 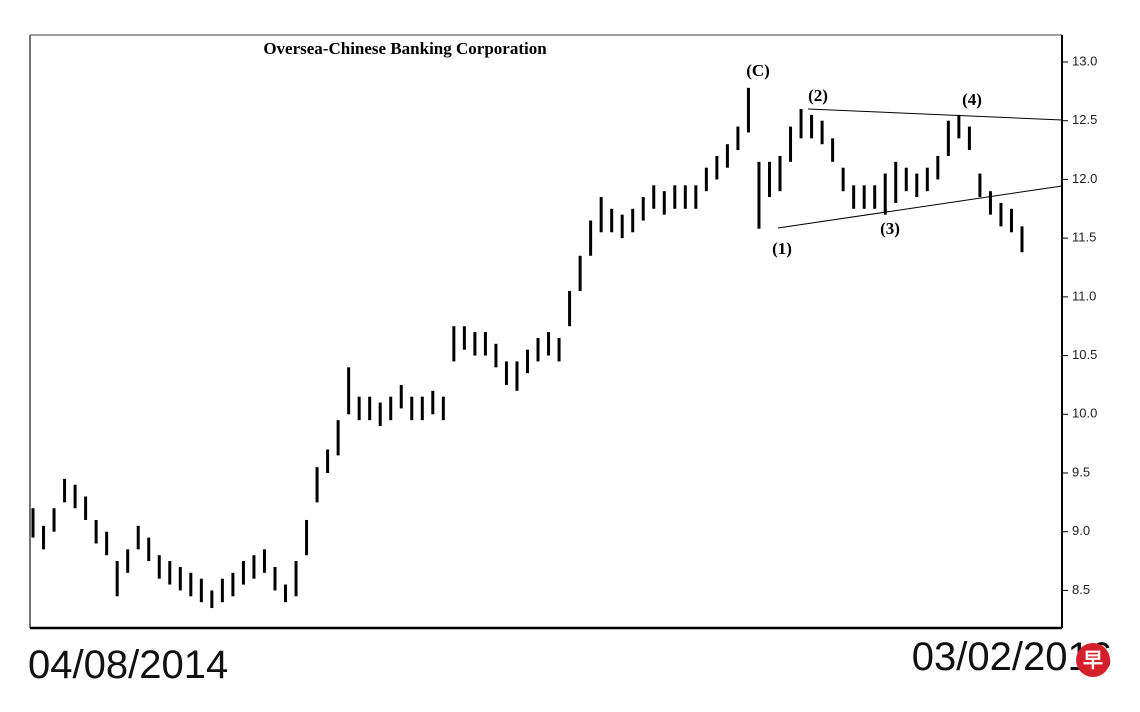 I want to click on y-tick-label: 9.5, so click(x=1081, y=471).